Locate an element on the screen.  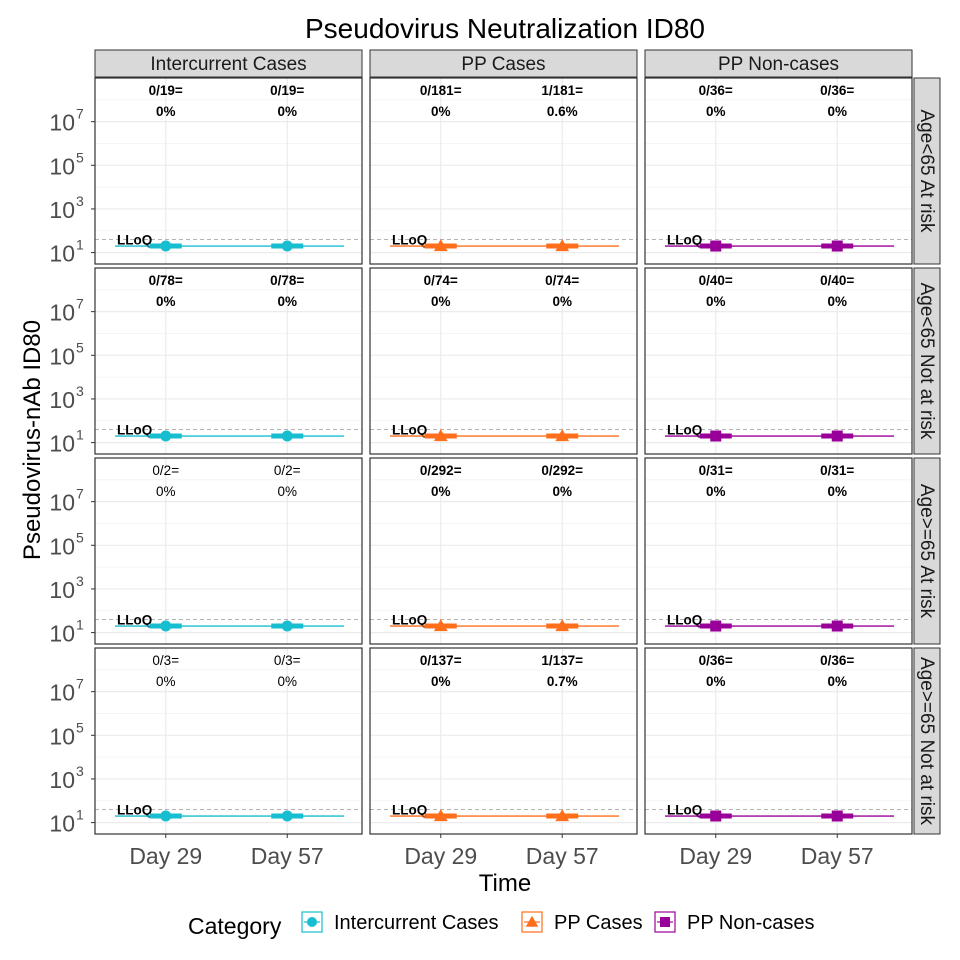
panel-age-65-not-at-risk-intercurrent-cases: LLoQ 0/78= 0% 0/78= 0% is located at coordinates (228, 361).